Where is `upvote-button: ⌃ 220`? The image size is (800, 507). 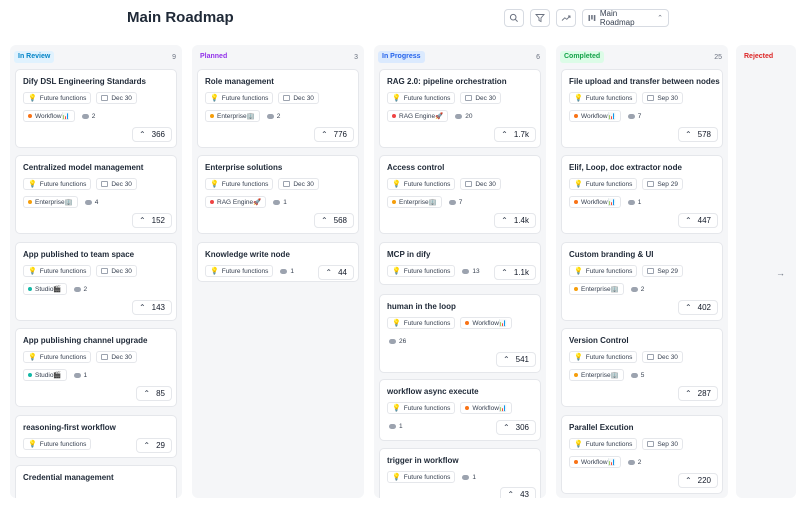
upvote-button: ⌃ 220 is located at coordinates (697, 480).